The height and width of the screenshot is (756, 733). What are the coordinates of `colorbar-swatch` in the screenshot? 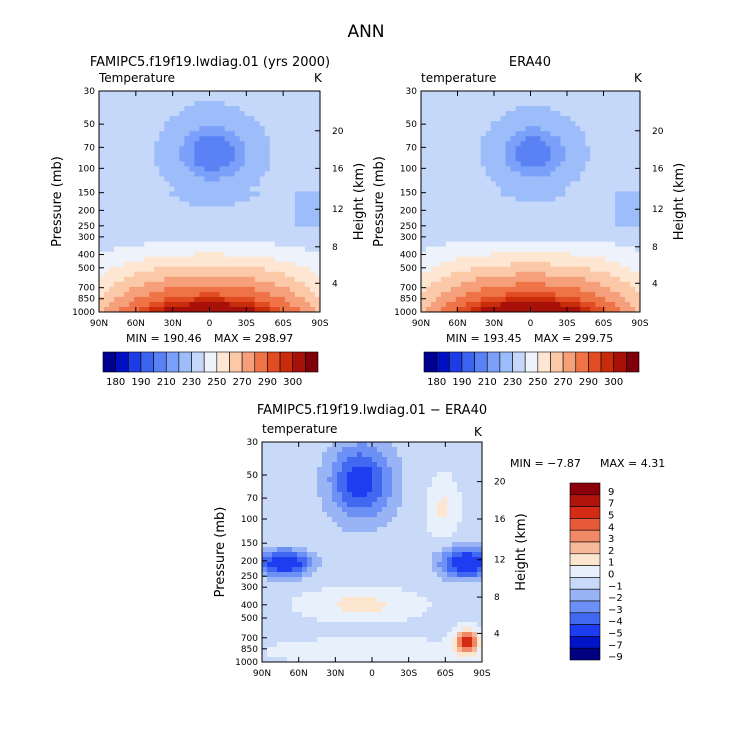 It's located at (198, 362).